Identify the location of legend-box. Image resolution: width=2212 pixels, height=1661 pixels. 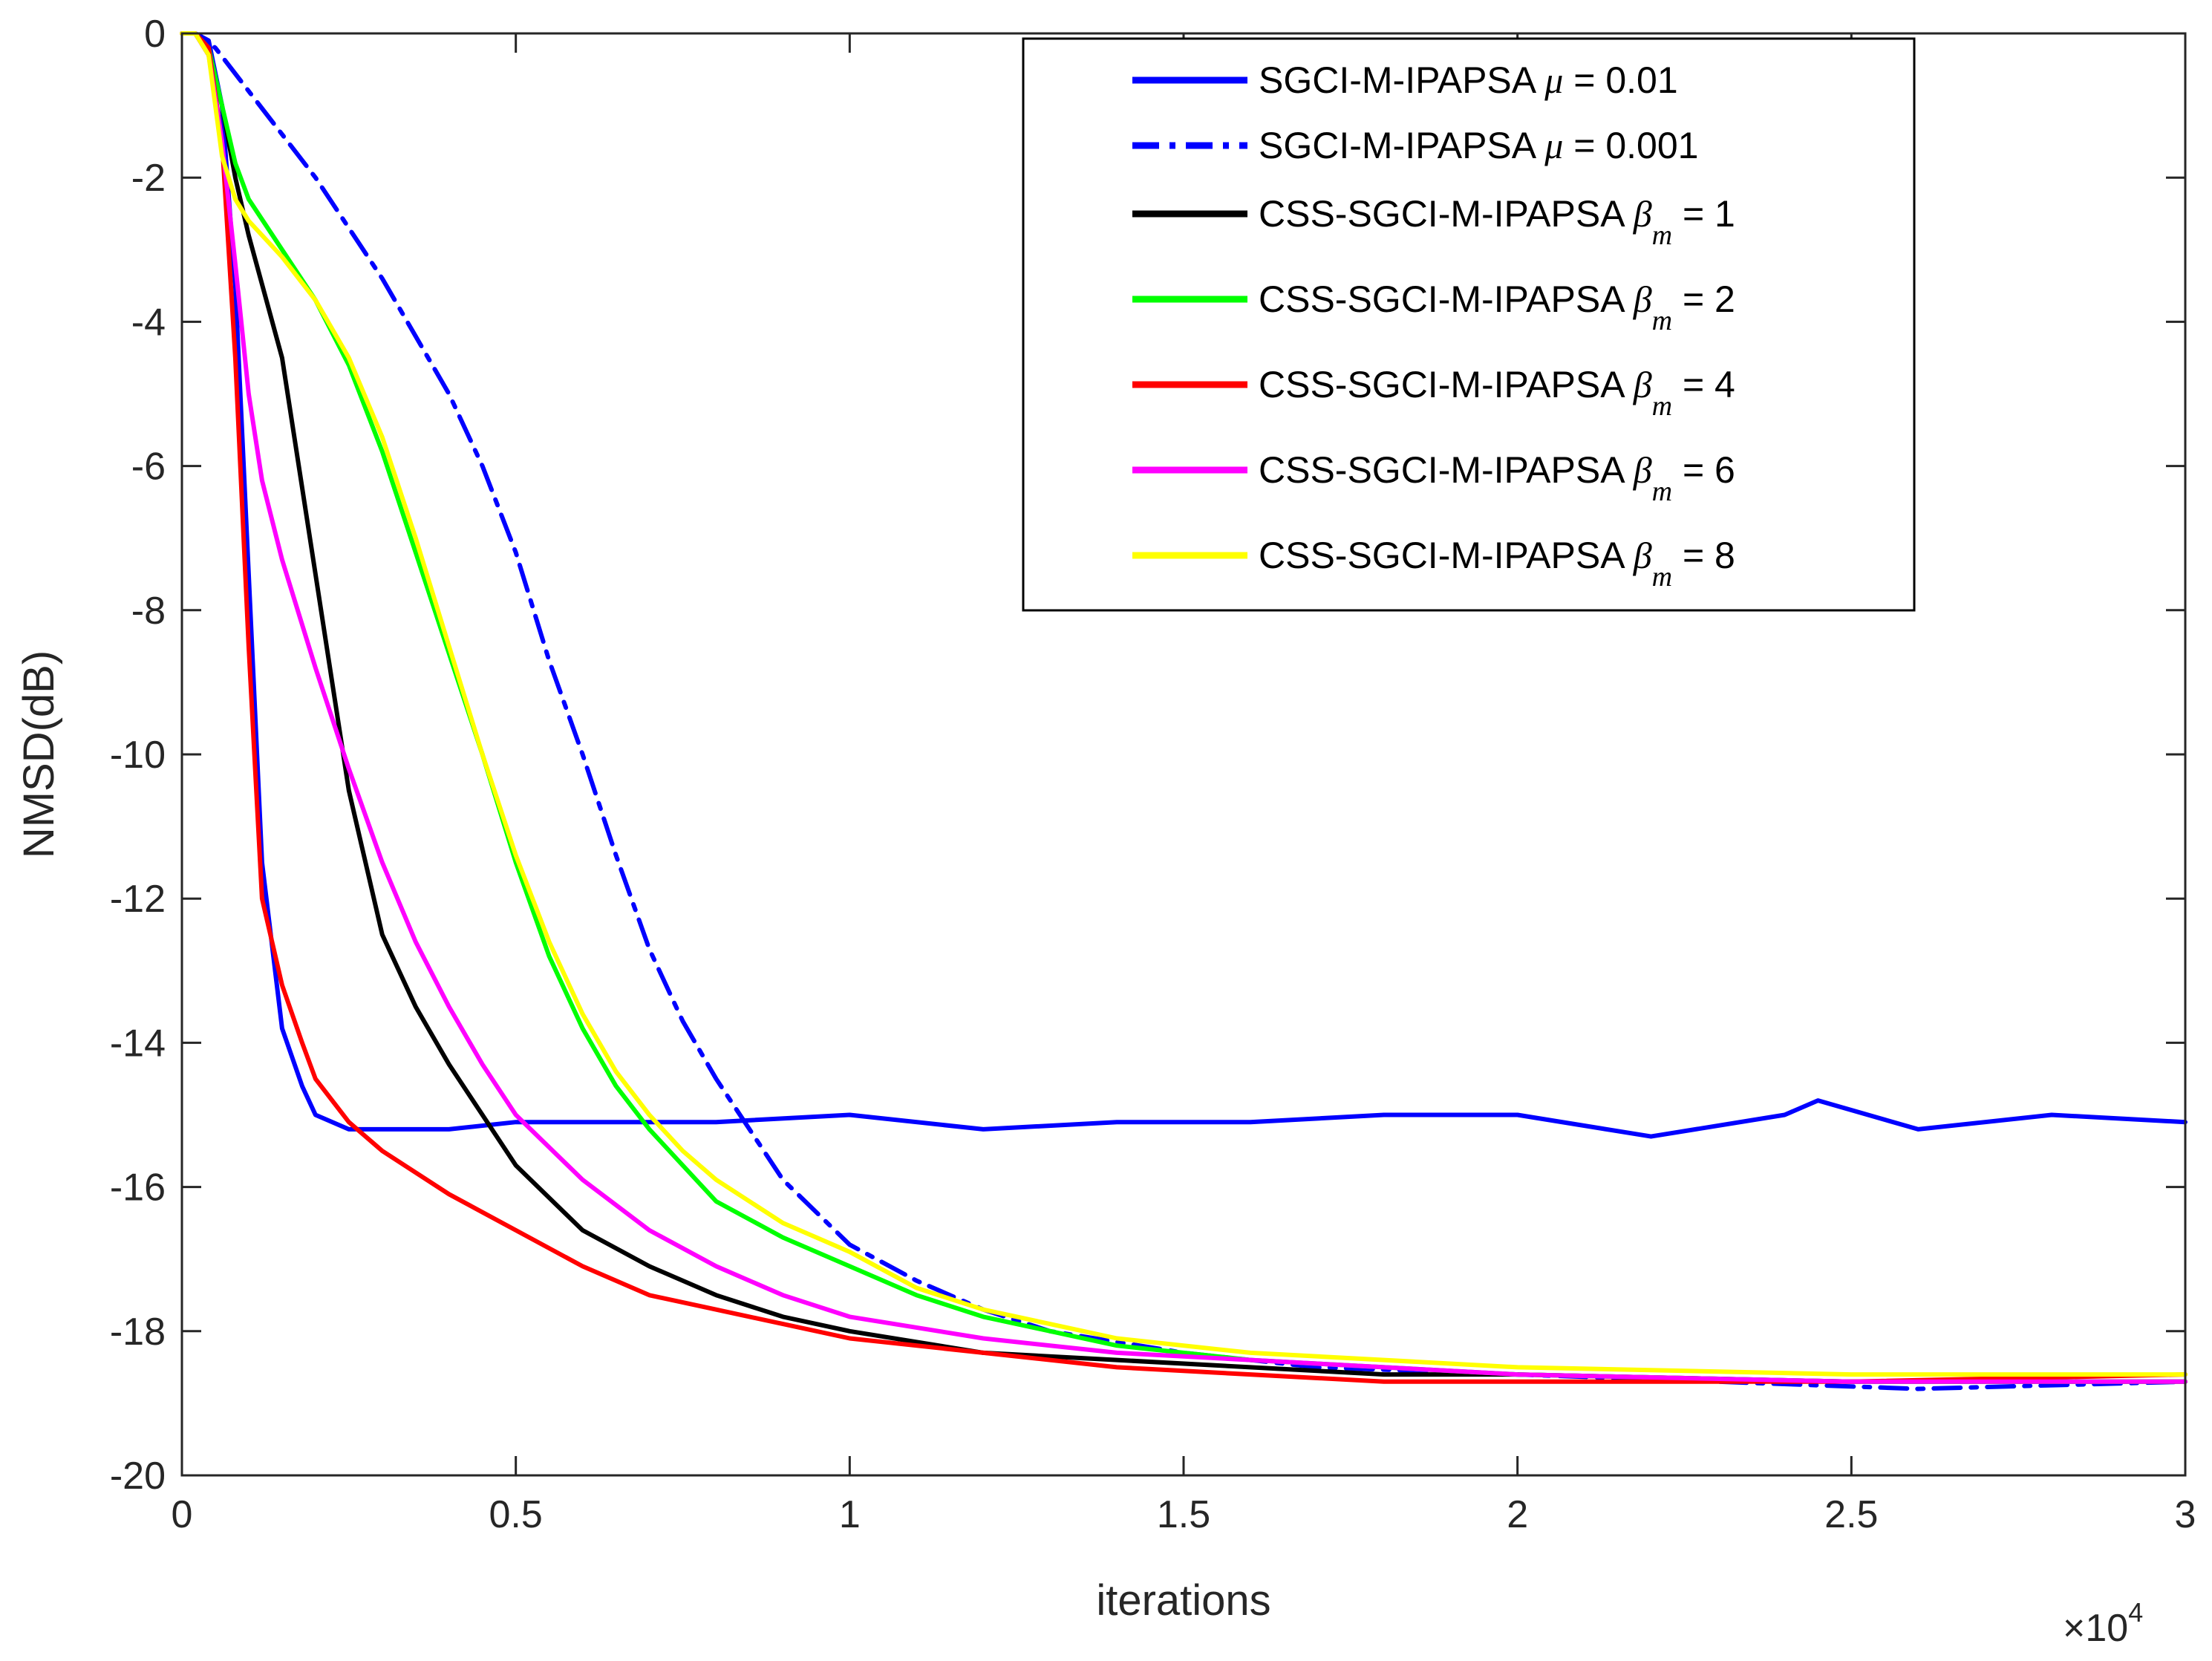
(1469, 324).